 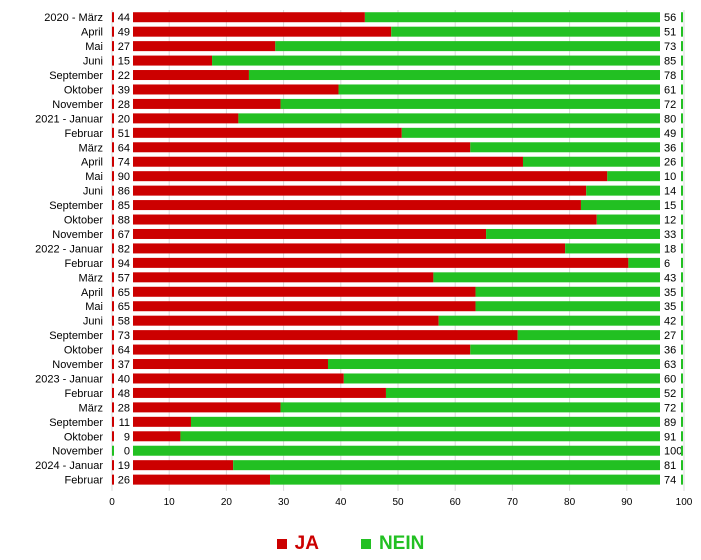 What do you see at coordinates (124, 18) in the screenshot?
I see `ja-value-label: 44` at bounding box center [124, 18].